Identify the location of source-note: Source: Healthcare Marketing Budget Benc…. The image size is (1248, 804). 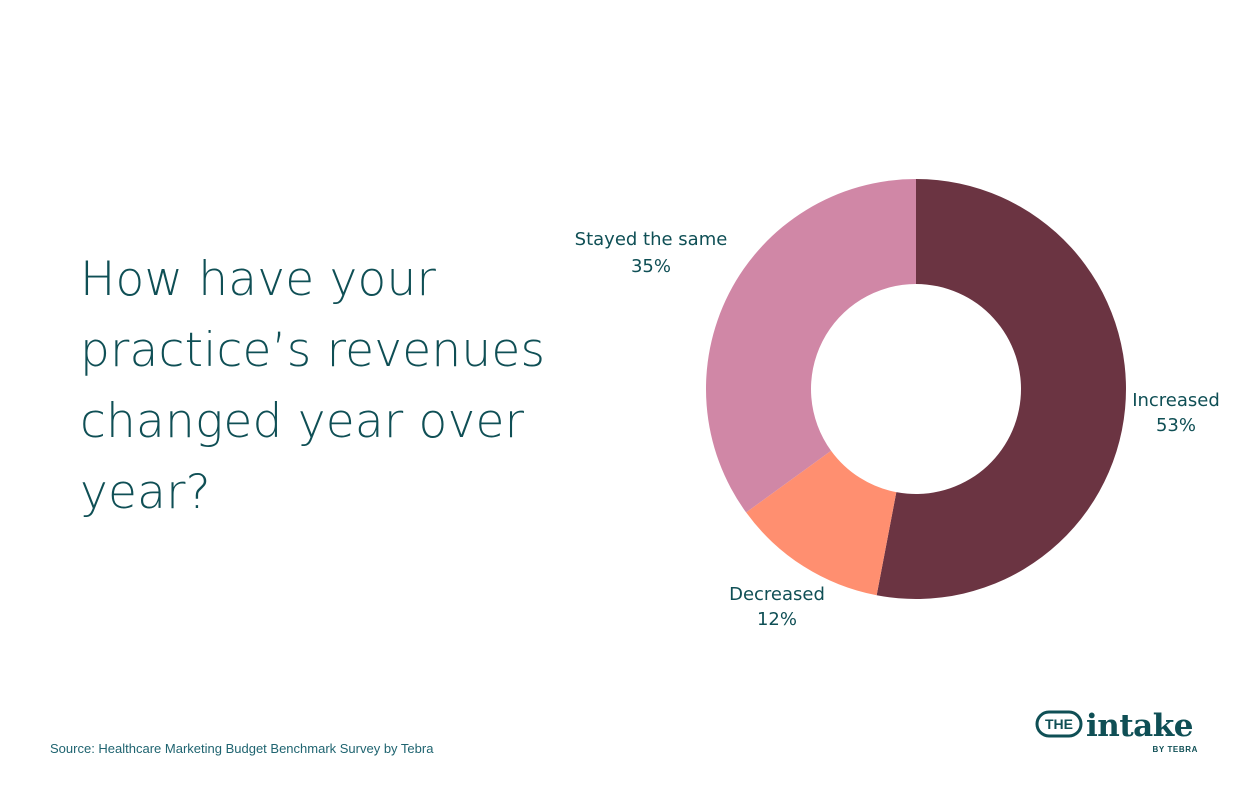
(242, 748).